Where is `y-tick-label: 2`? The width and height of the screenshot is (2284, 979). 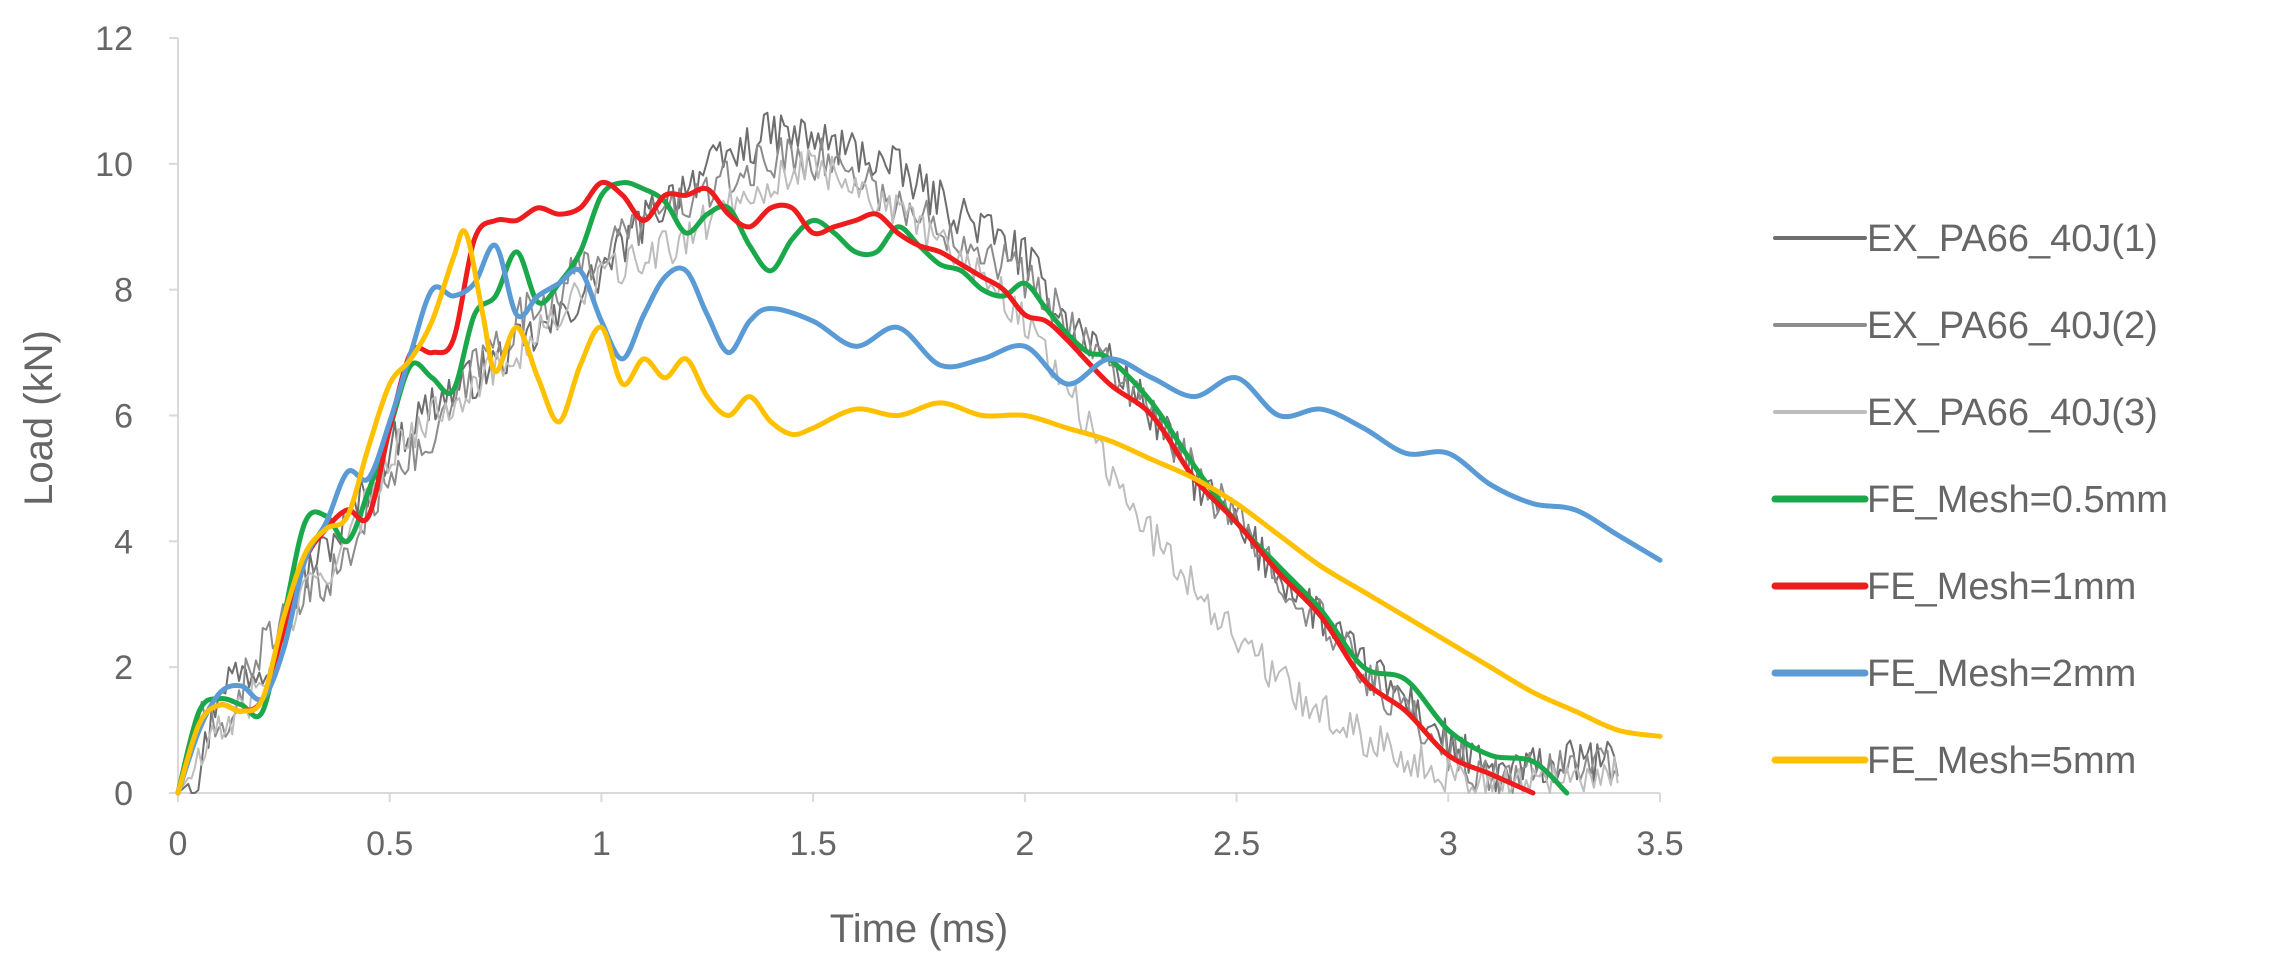
y-tick-label: 2 is located at coordinates (123, 668).